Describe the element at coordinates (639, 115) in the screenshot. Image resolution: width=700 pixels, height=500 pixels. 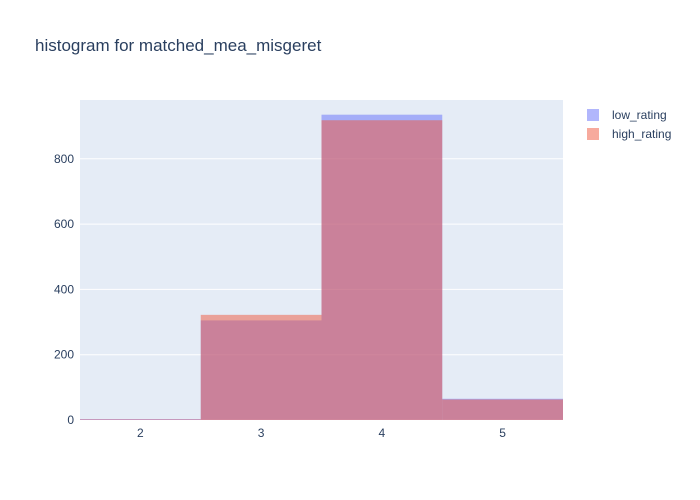
I see `legend-label-low_rating: low_rating` at that location.